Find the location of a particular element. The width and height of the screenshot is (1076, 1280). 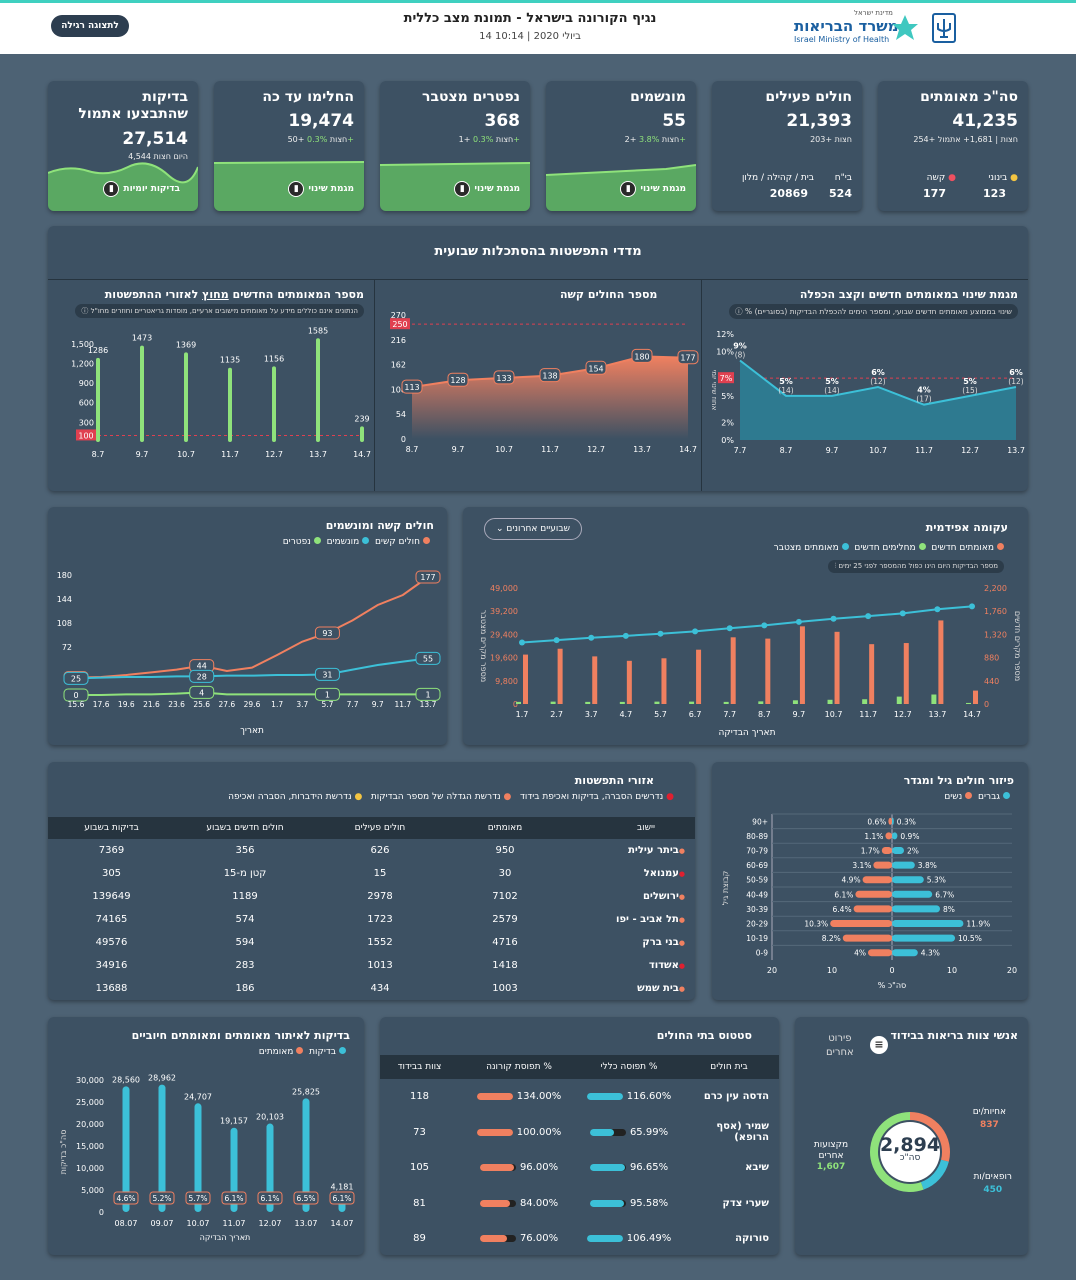

table-cell: 76.00% is located at coordinates (539, 1239).